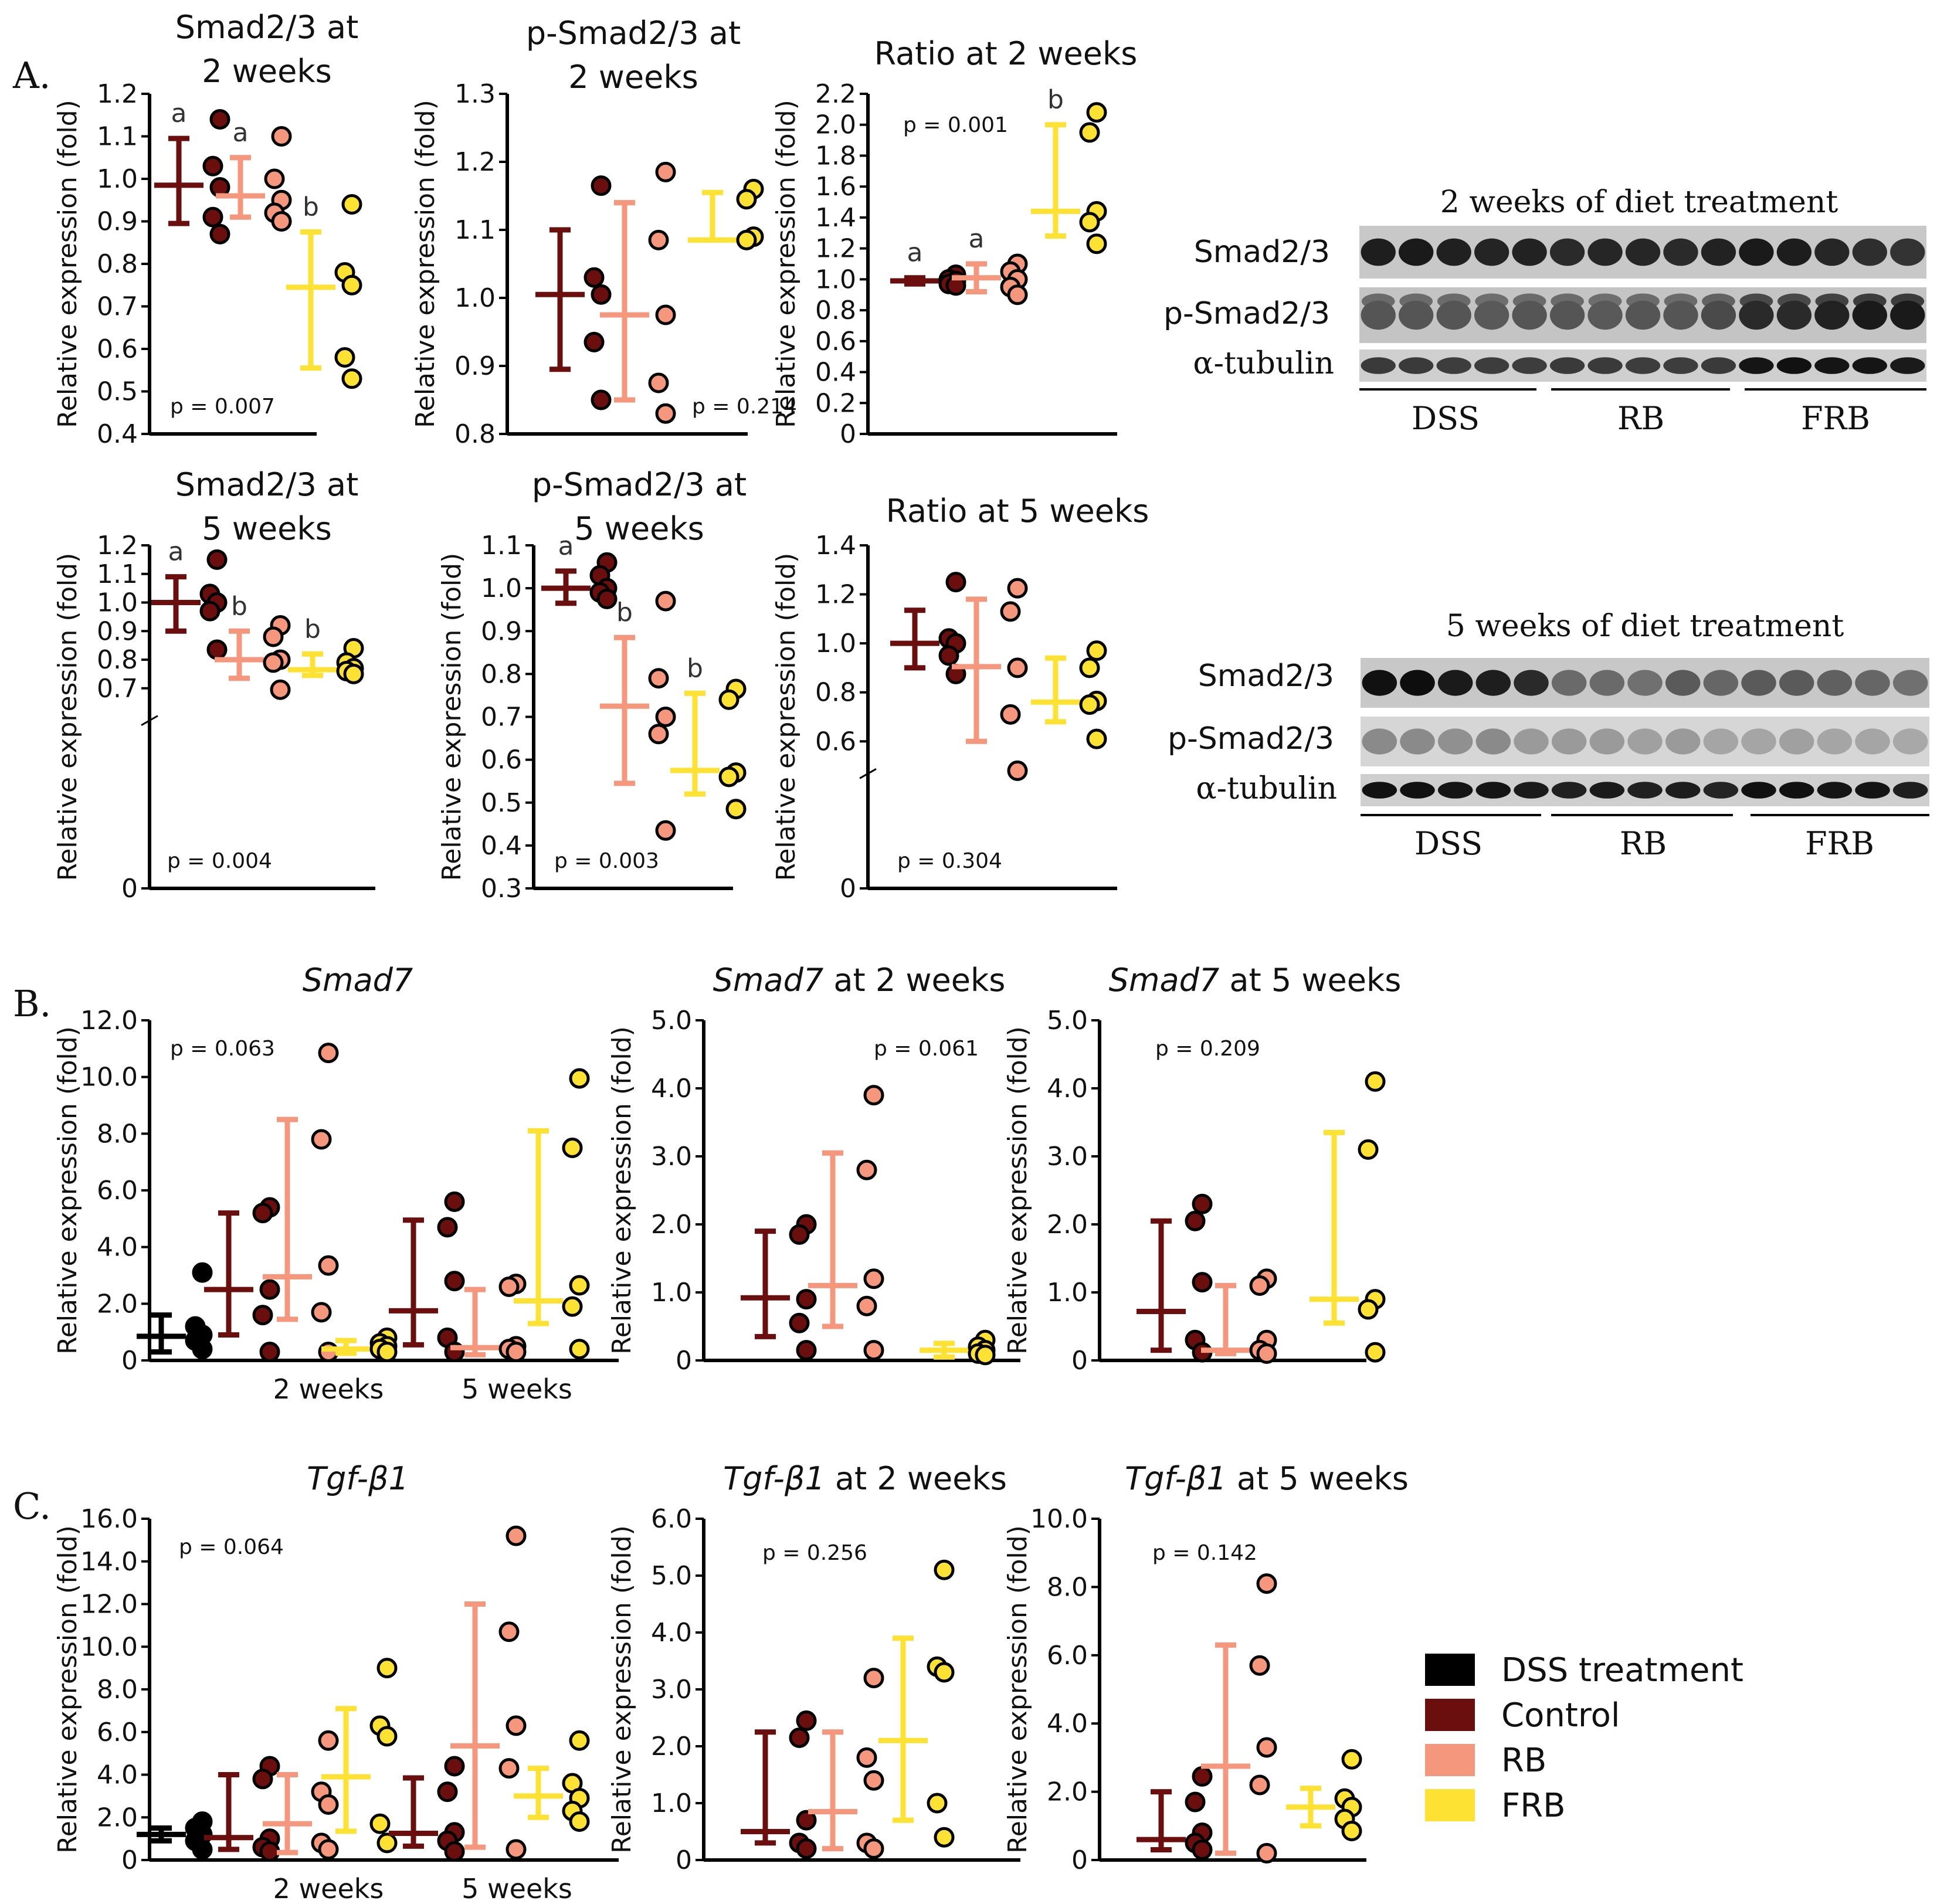  What do you see at coordinates (769, 980) in the screenshot?
I see `chart-title-italic: Smad7` at bounding box center [769, 980].